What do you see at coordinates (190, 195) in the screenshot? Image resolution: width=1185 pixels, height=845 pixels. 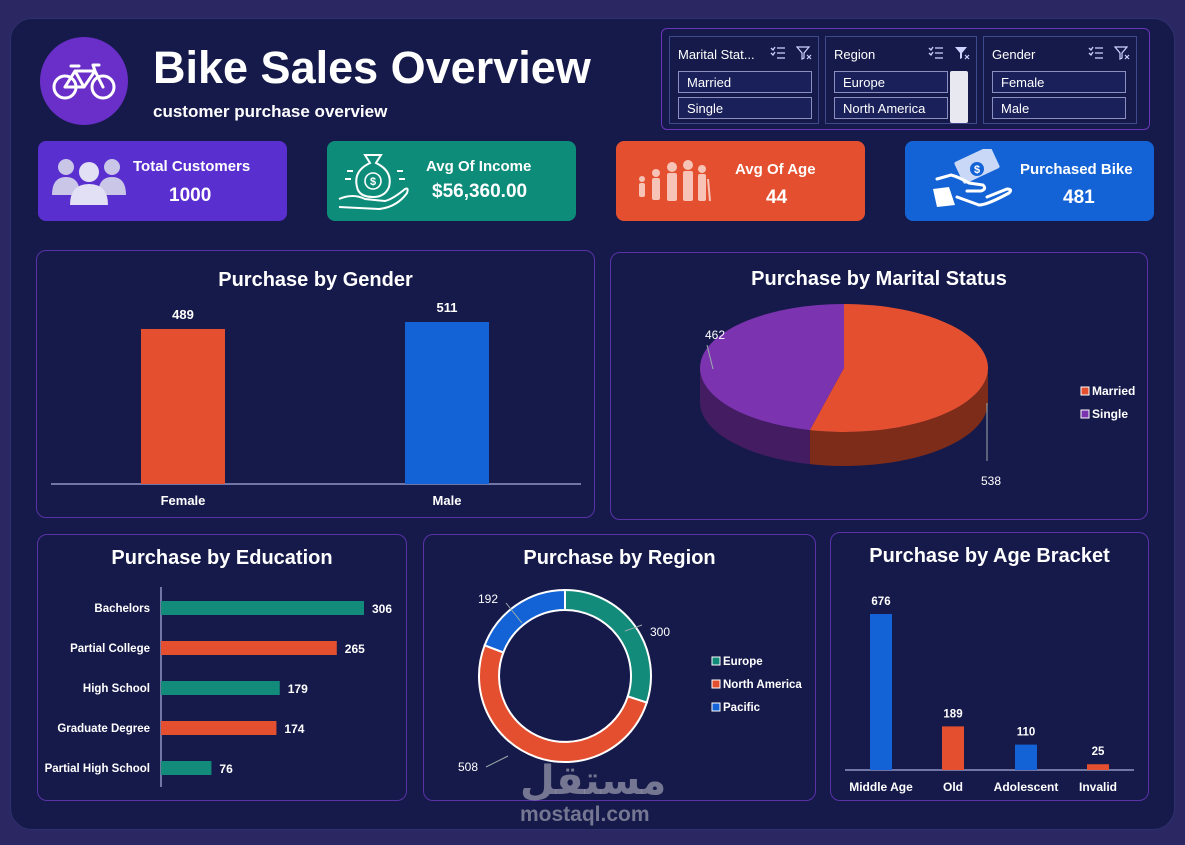 I see `kpi-value: 1000` at bounding box center [190, 195].